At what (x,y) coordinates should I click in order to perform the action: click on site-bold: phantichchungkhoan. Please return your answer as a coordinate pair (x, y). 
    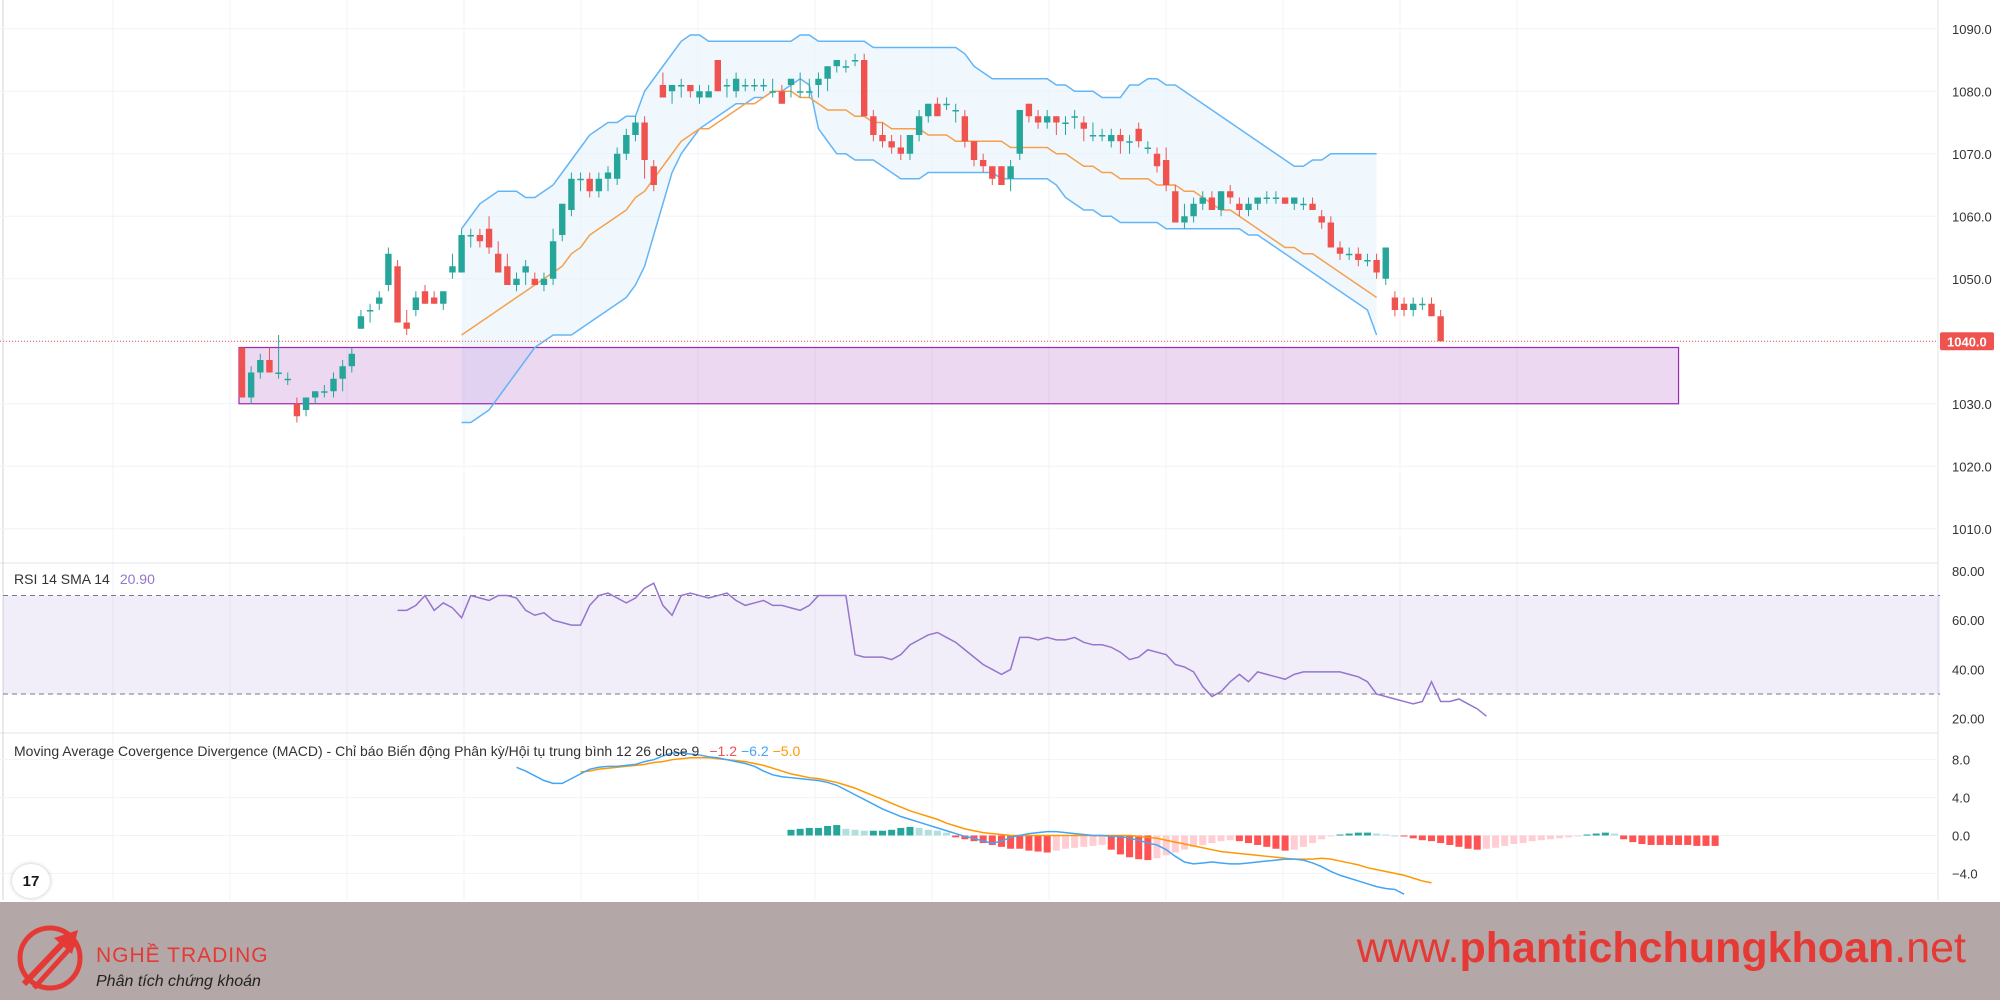
    Looking at the image, I should click on (1677, 948).